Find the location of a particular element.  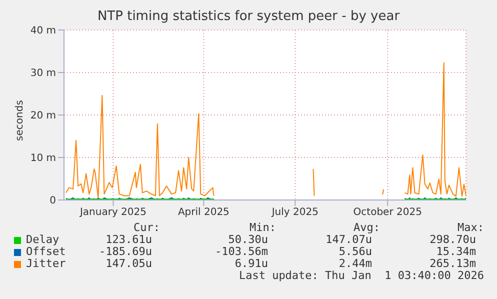

text: 5.56u is located at coordinates (355, 251).